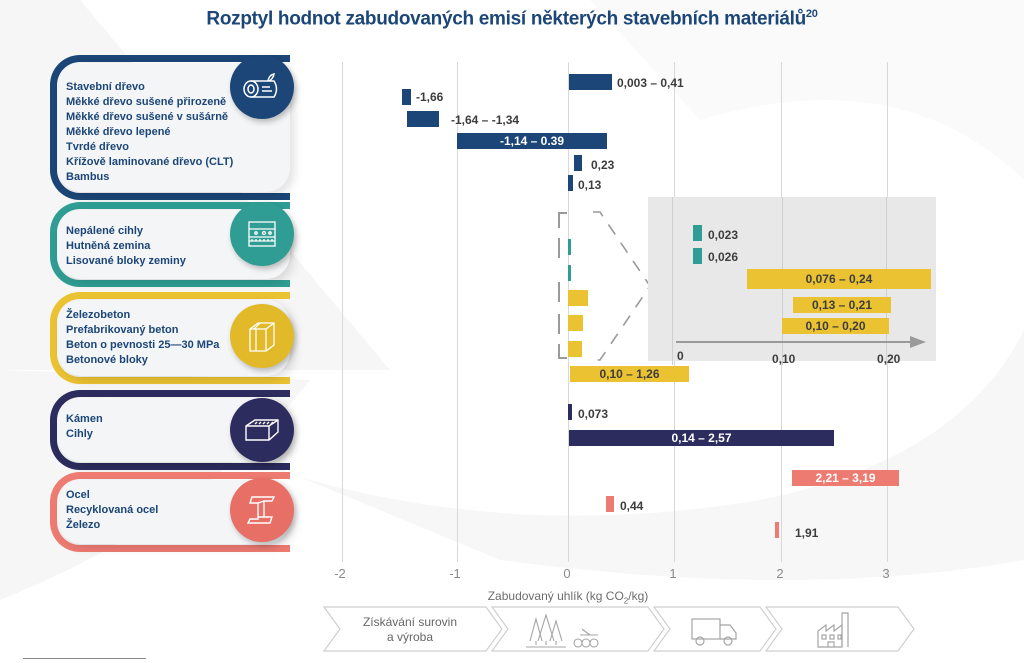  Describe the element at coordinates (575, 349) in the screenshot. I see `bar-beton-25-30-small` at that location.